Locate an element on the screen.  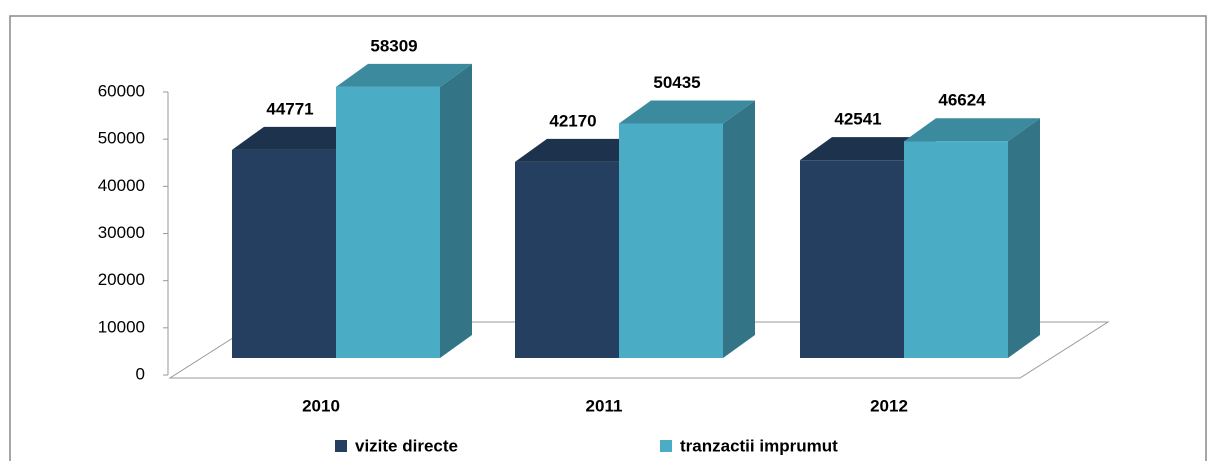
x-tick-label: 2011 is located at coordinates (604, 405).